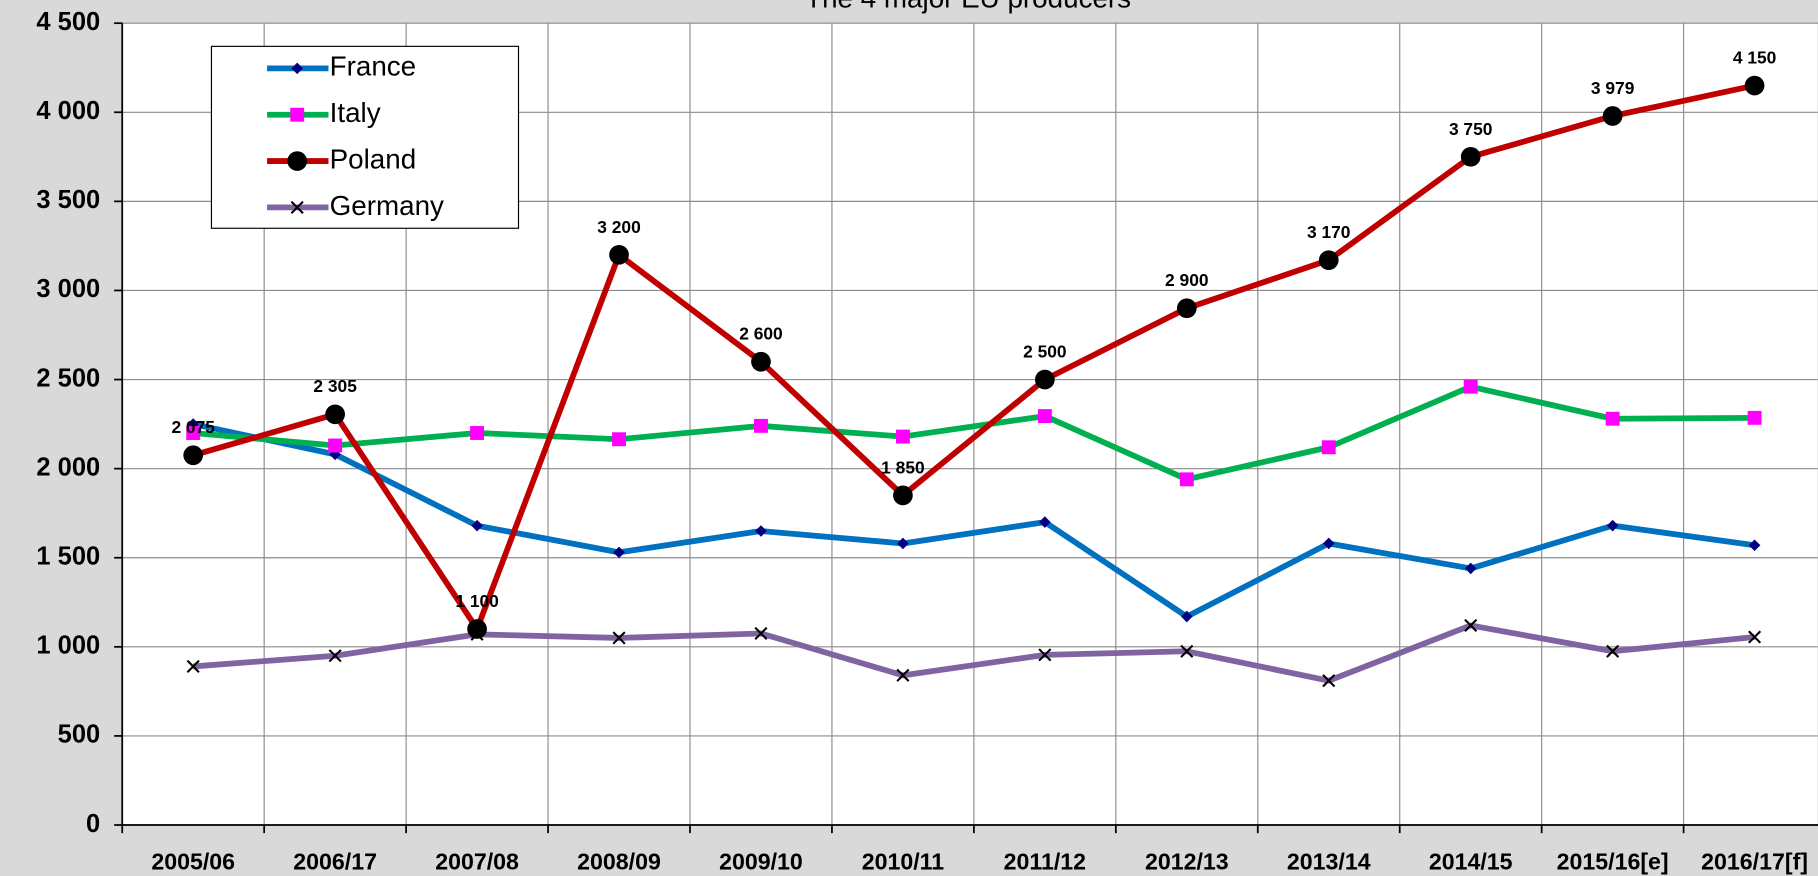 The width and height of the screenshot is (1818, 876). Describe the element at coordinates (1470, 129) in the screenshot. I see `data-label: 3 750` at that location.